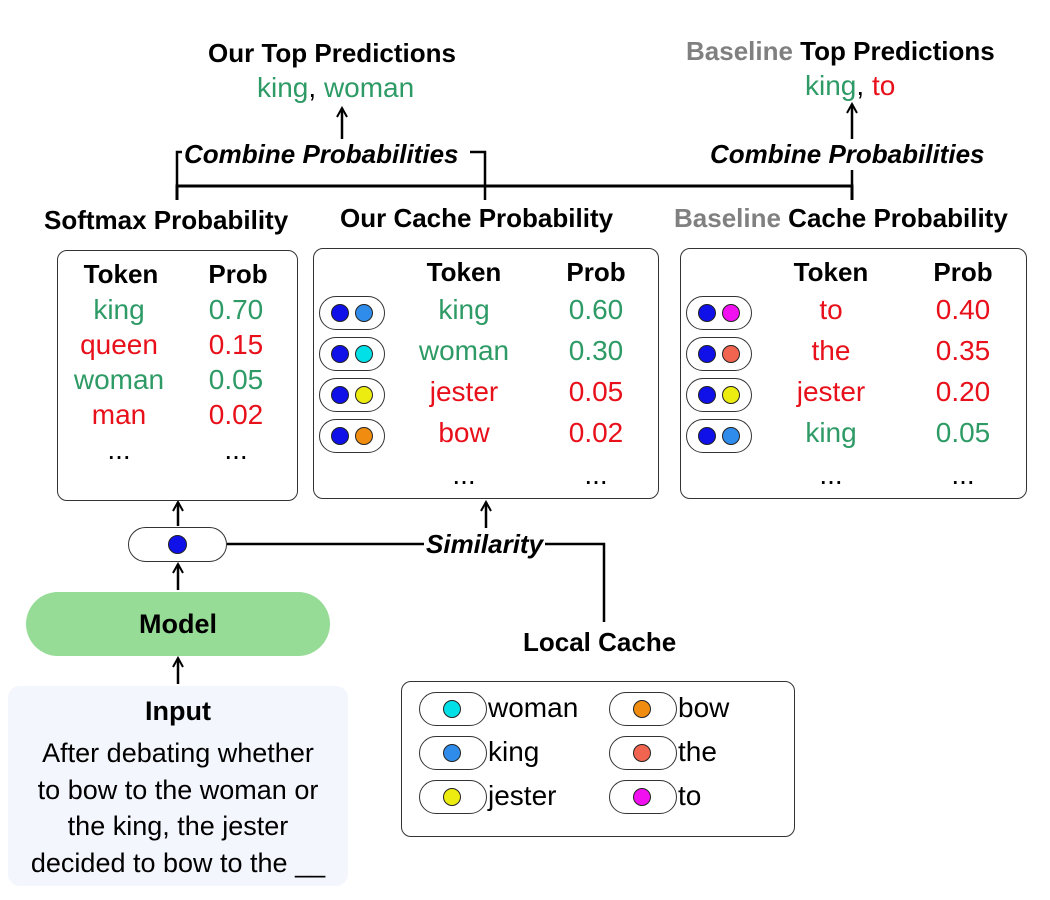 The width and height of the screenshot is (1050, 900). I want to click on input-line: the king, the jester, so click(178, 826).